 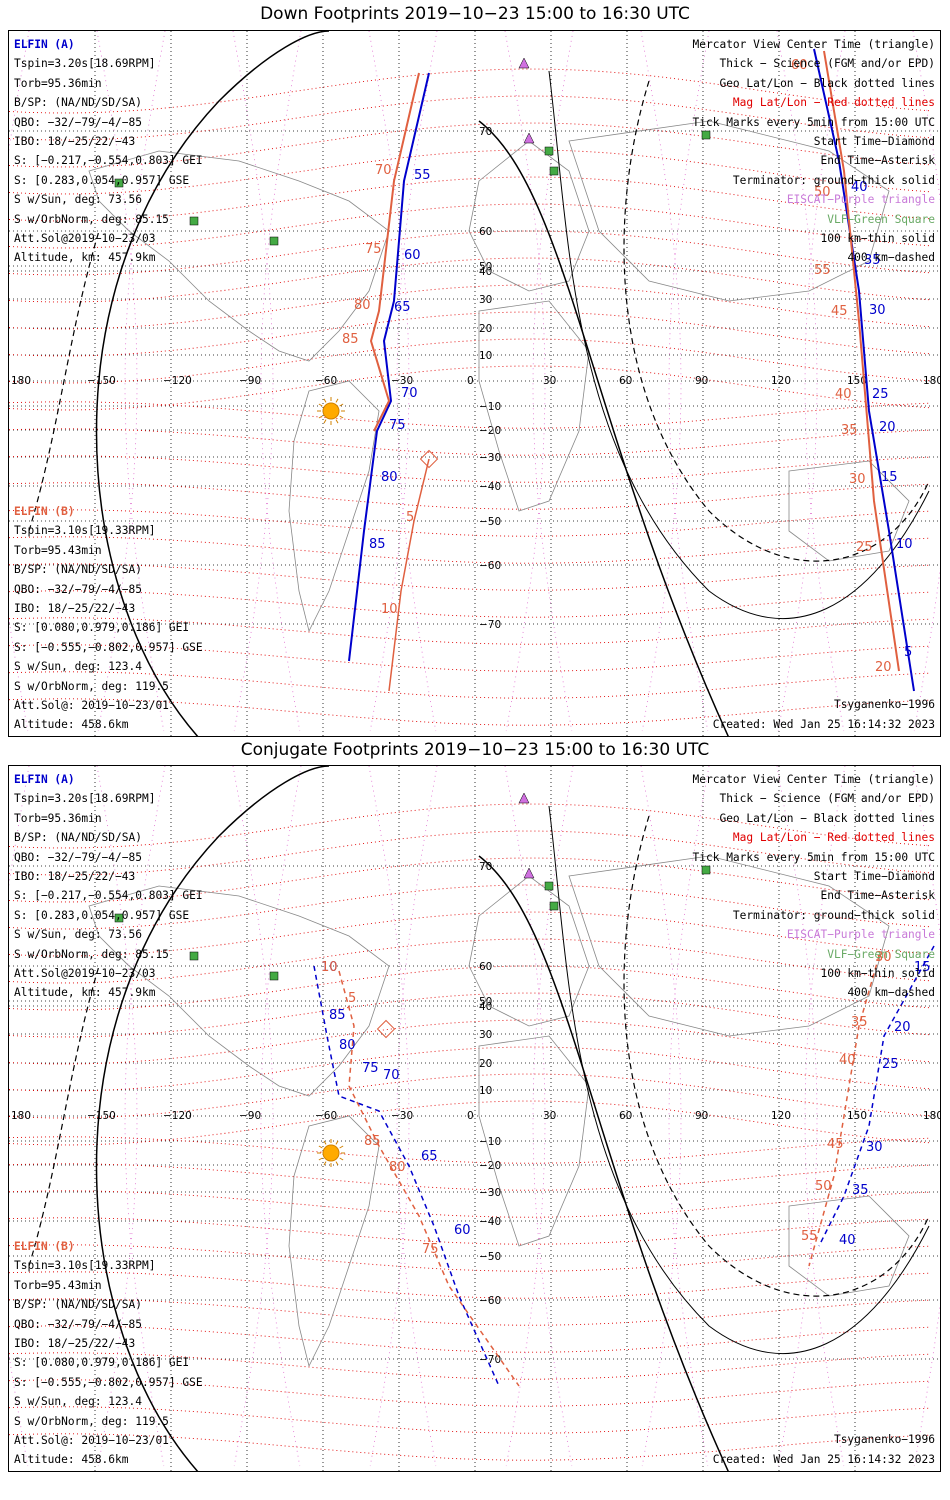 What do you see at coordinates (813, 857) in the screenshot?
I see `legend-line: Tick Marks every 5min from 15:00 UTC` at bounding box center [813, 857].